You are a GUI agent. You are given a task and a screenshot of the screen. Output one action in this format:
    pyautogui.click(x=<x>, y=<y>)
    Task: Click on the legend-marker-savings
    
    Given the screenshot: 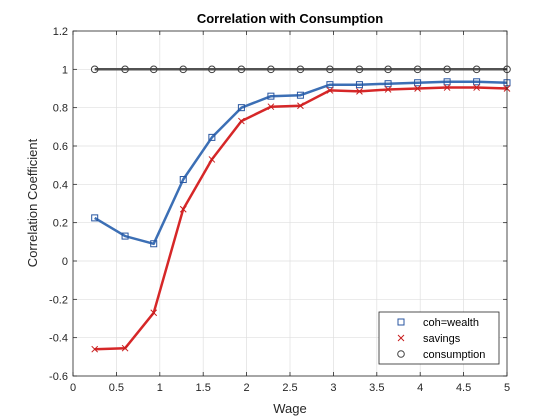 What is the action you would take?
    pyautogui.click(x=401, y=338)
    